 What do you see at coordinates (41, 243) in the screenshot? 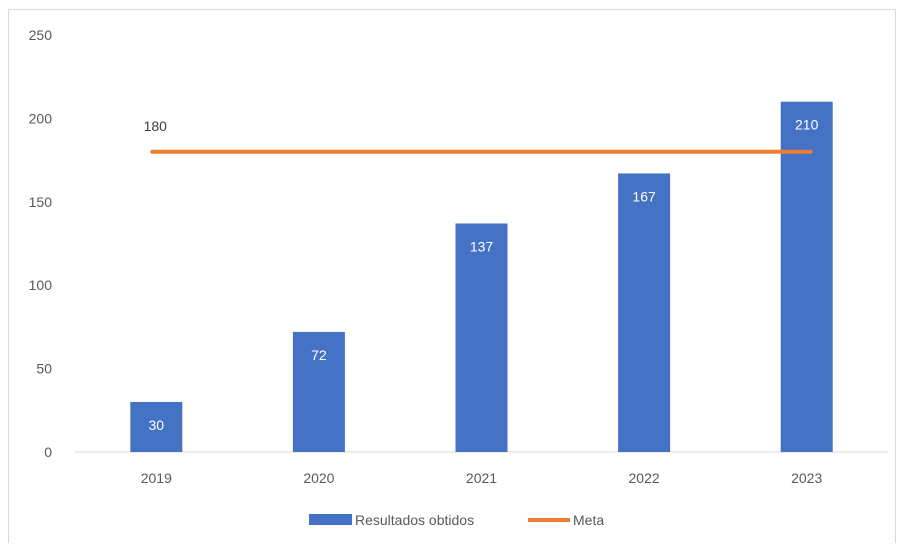
I see `y-axis: 0 50 100 150 200 250` at bounding box center [41, 243].